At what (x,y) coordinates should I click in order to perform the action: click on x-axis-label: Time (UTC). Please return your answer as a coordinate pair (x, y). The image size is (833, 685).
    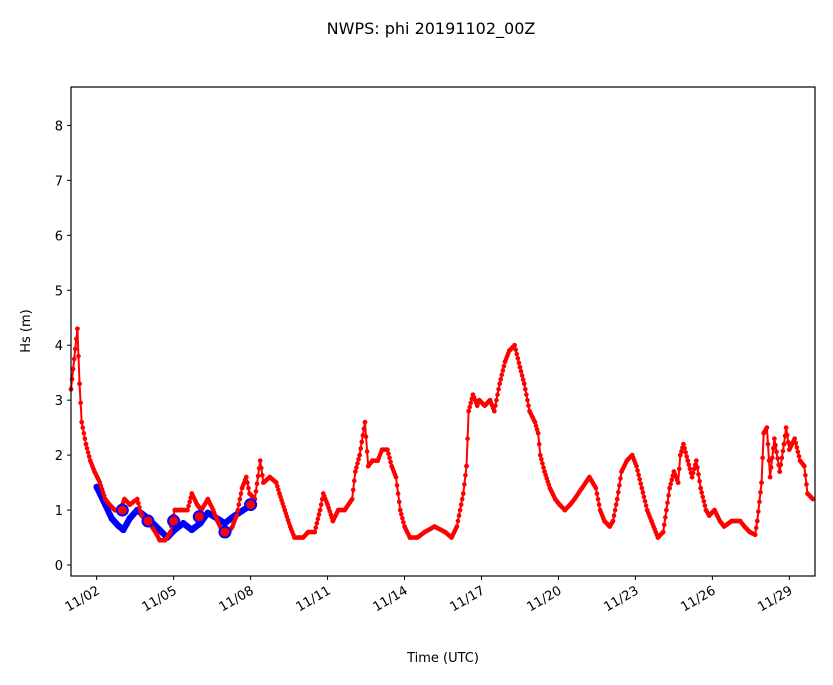
    Looking at the image, I should click on (442, 658).